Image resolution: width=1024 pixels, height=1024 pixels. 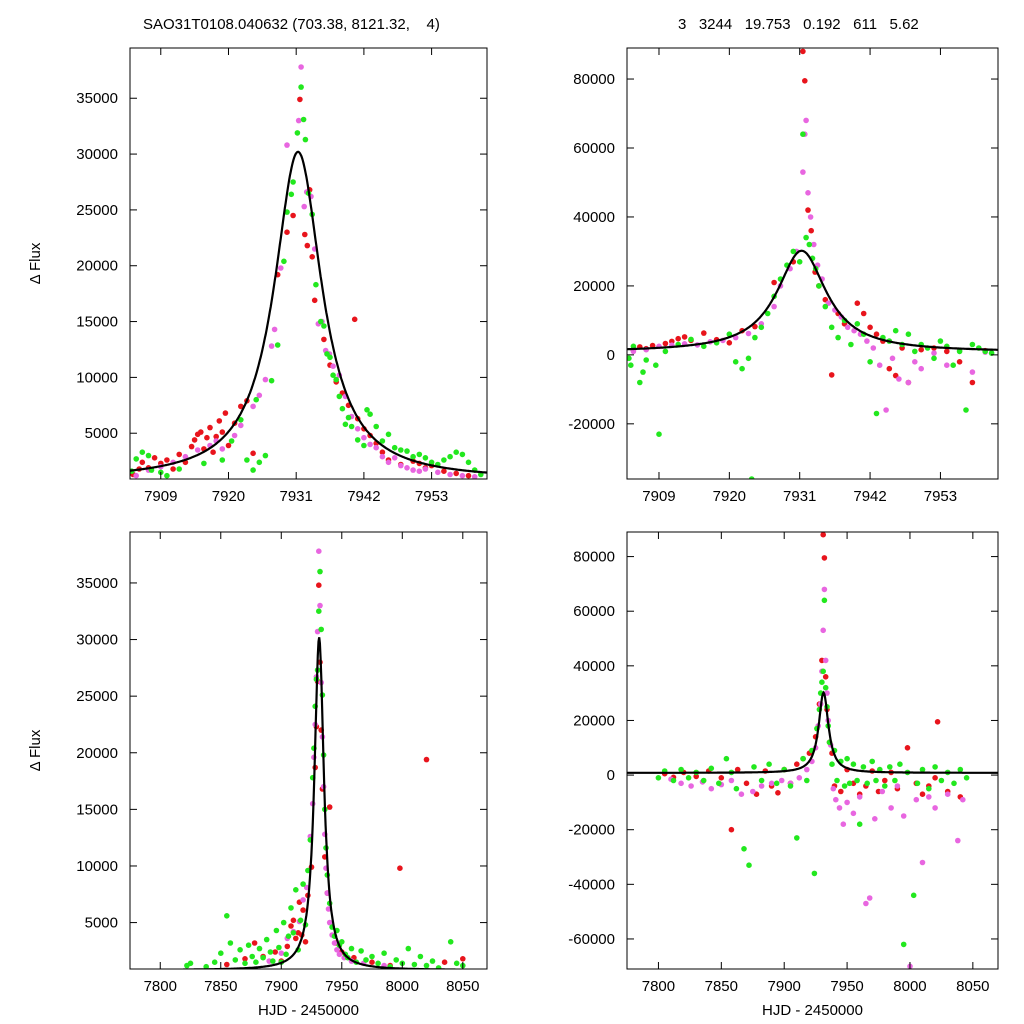 I want to click on x-tick-label: 7909, so click(x=160, y=496).